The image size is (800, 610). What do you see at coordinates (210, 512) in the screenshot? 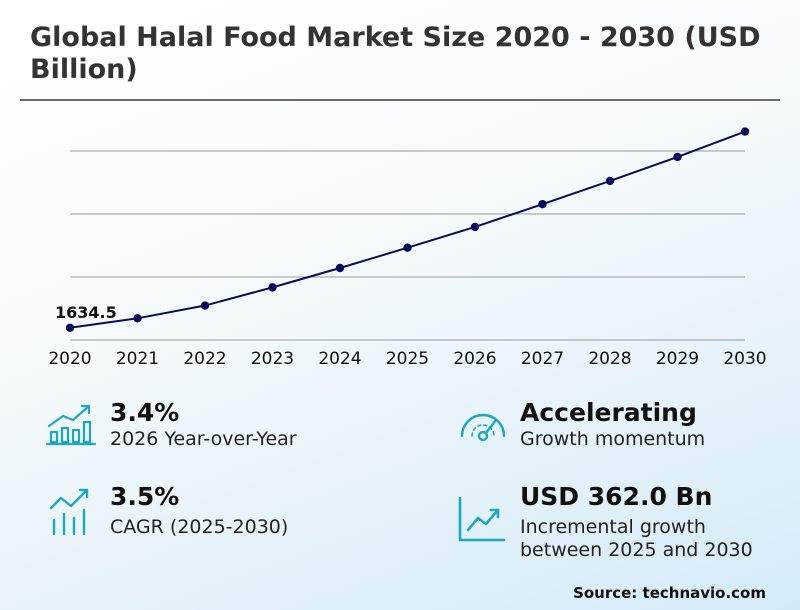
I see `stat-cagr: 3.5% CAGR (2025-2030)` at bounding box center [210, 512].